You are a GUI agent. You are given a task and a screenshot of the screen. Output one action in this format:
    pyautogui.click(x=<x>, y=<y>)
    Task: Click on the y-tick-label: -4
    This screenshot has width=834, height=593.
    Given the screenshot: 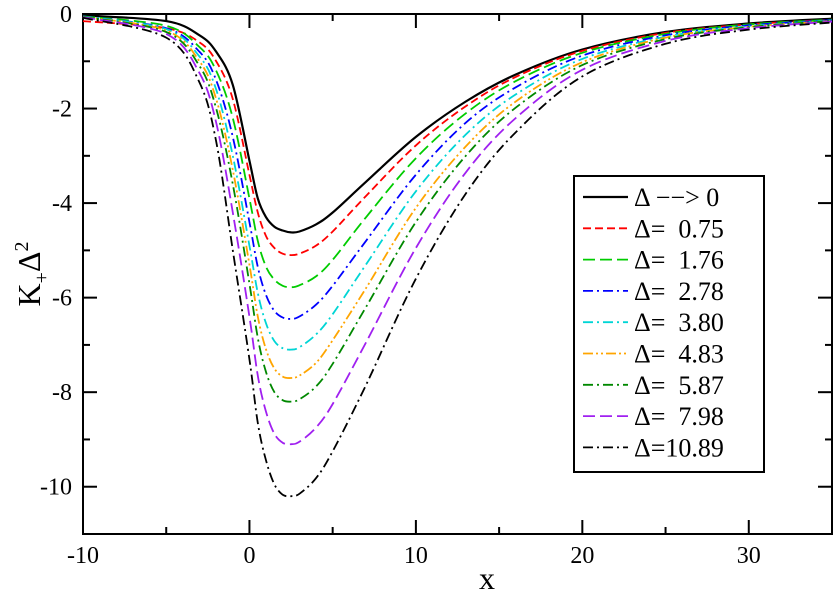 What is the action you would take?
    pyautogui.click(x=62, y=204)
    